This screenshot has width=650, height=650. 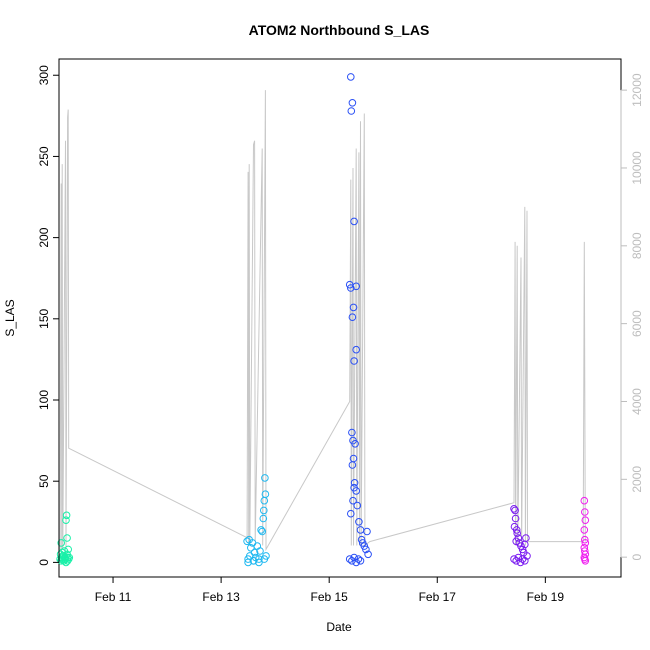 I want to click on y2-axis: 0 2000 4000 6000 8000 10000 12000, so click(x=632, y=316).